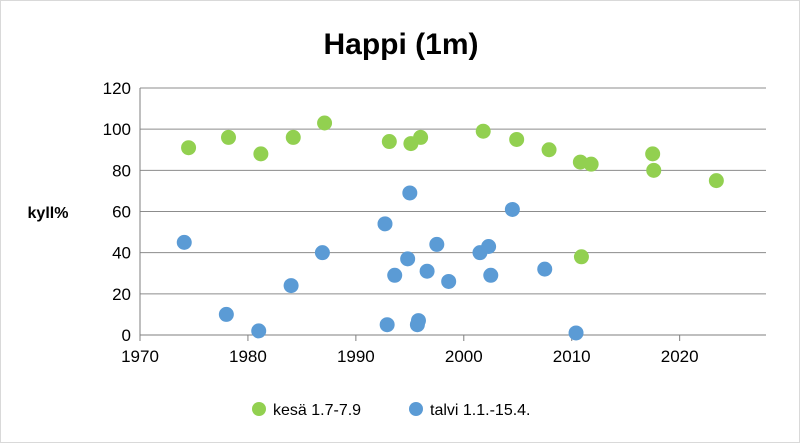 The height and width of the screenshot is (444, 800). What do you see at coordinates (48, 213) in the screenshot?
I see `y-axis-label: kyll%` at bounding box center [48, 213].